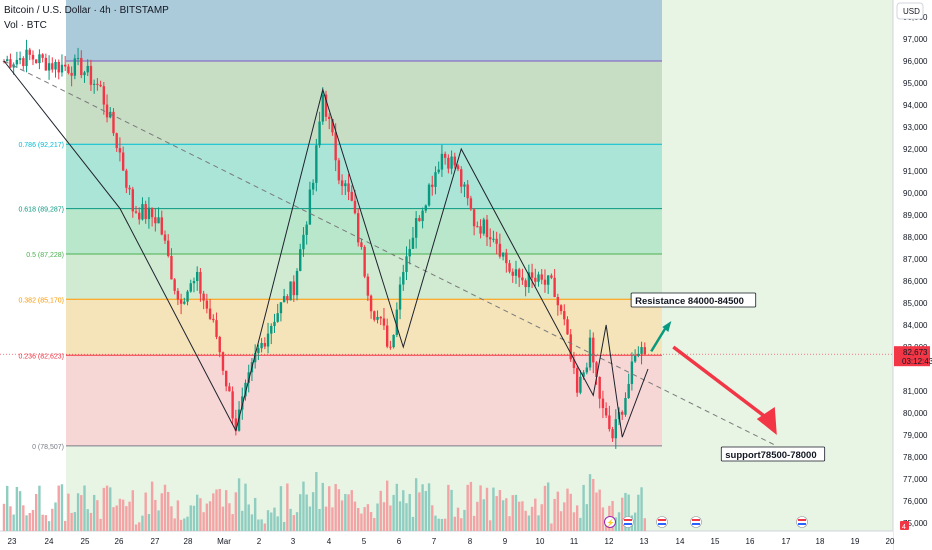 This screenshot has width=932, height=550. Describe the element at coordinates (505, 541) in the screenshot. I see `x-tick-label: 9` at that location.